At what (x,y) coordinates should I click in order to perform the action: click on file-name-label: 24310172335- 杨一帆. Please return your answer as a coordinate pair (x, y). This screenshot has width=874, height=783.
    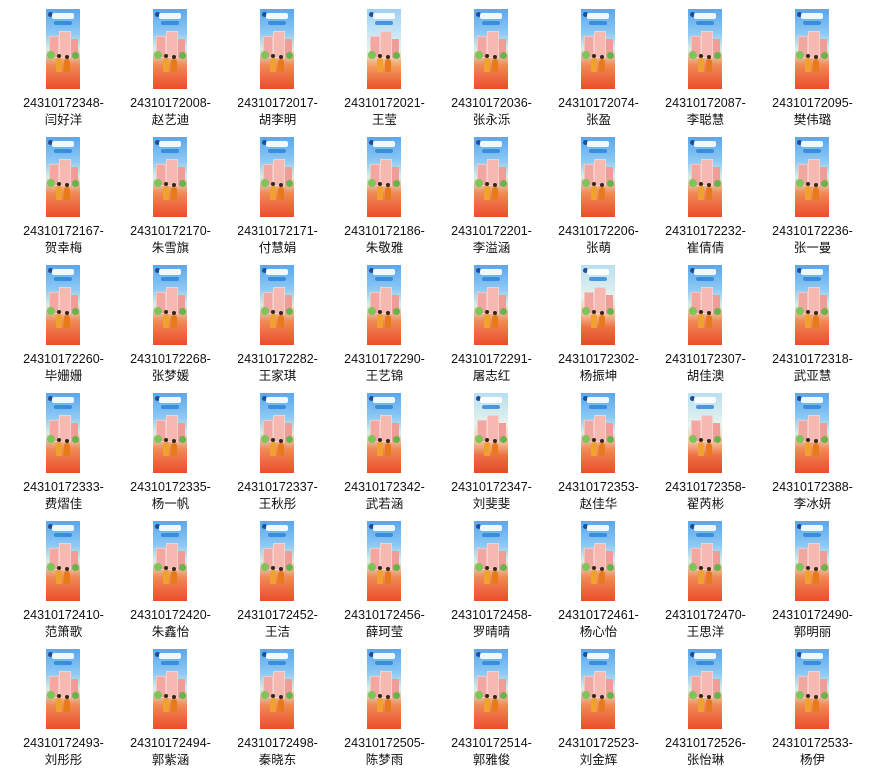
    Looking at the image, I should click on (170, 496).